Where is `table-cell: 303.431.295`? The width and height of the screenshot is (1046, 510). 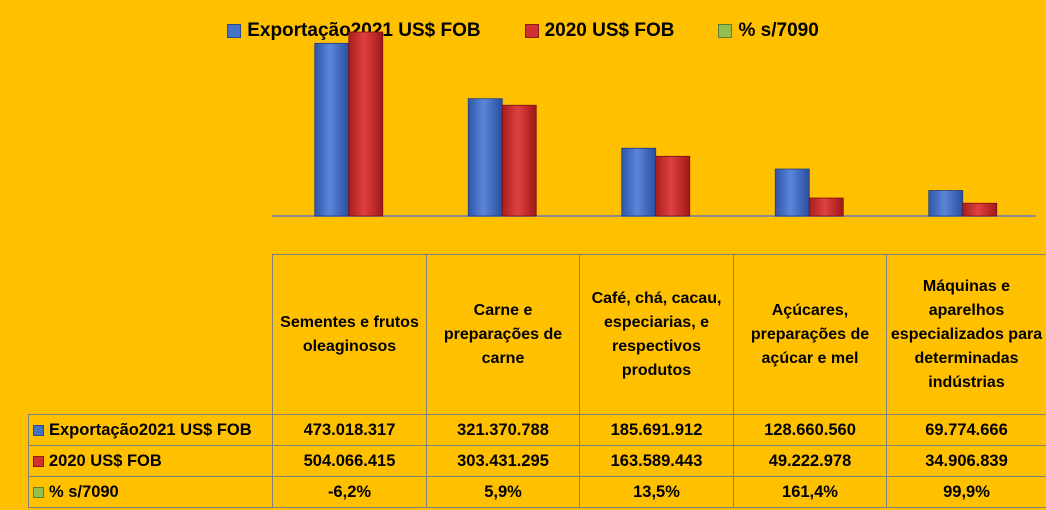
table-cell: 303.431.295 is located at coordinates (503, 461).